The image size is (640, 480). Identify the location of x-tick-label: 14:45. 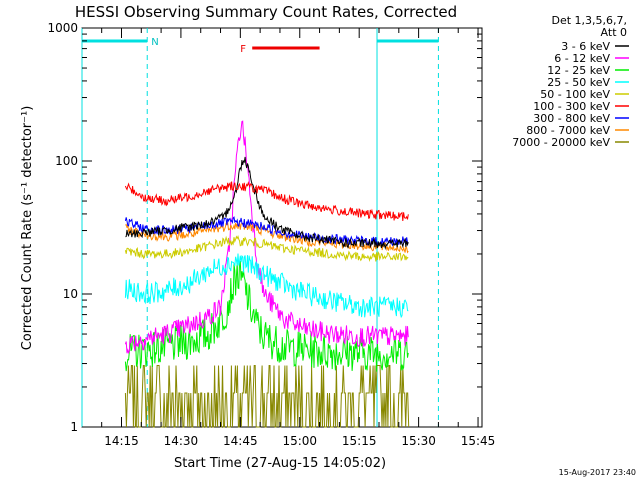
(240, 441).